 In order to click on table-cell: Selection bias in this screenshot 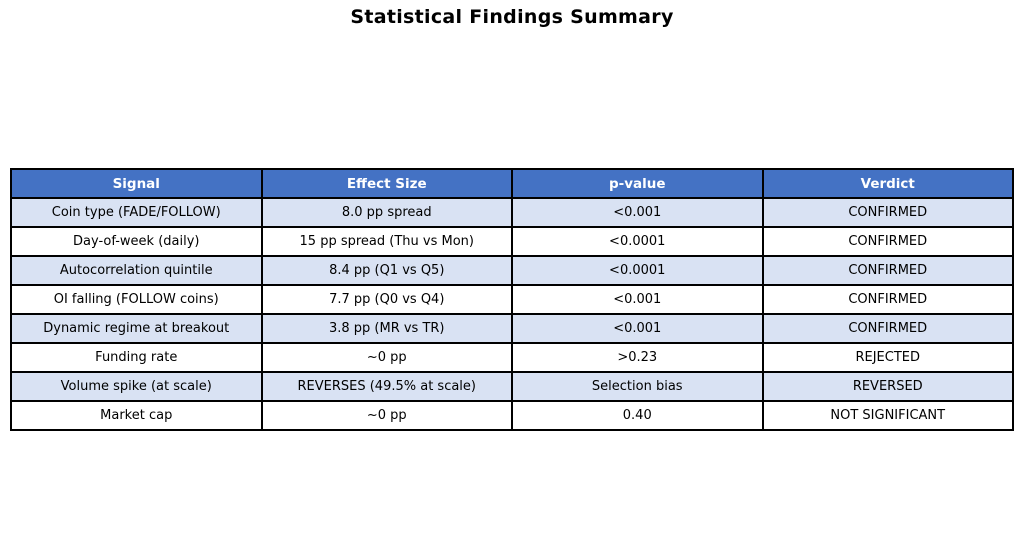, I will do `click(637, 386)`.